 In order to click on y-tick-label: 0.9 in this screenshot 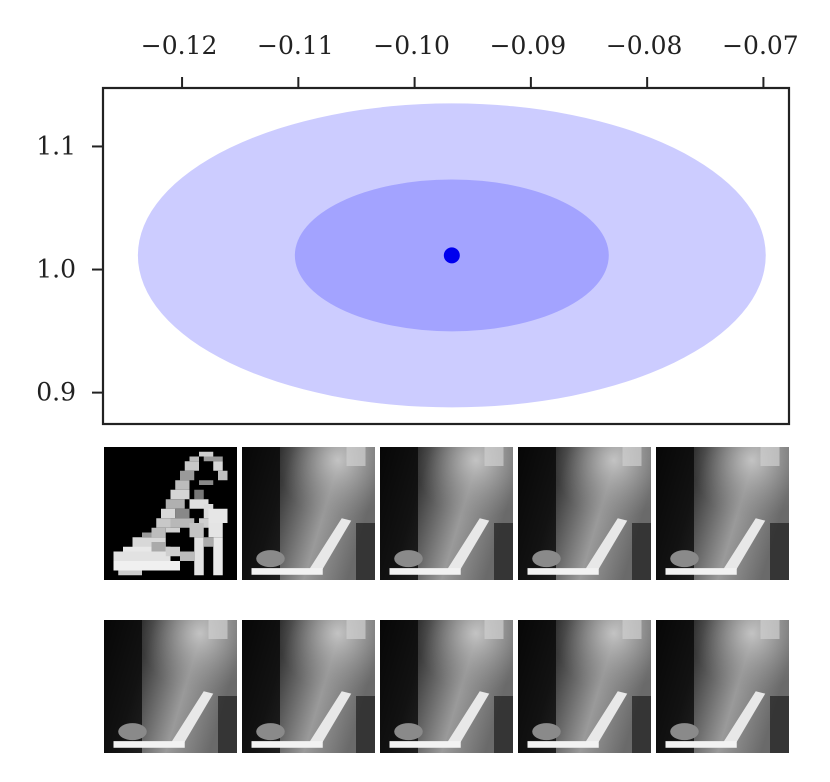, I will do `click(56, 392)`.